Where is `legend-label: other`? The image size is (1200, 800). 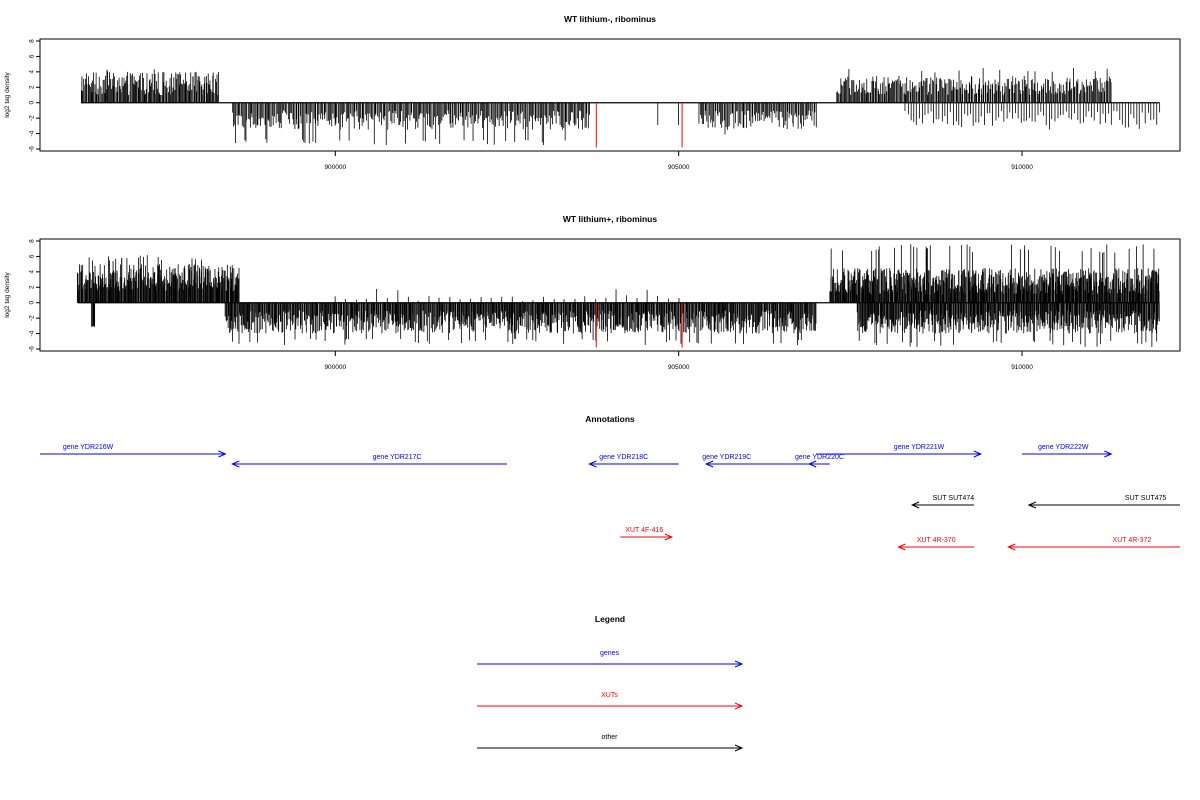
legend-label: other is located at coordinates (610, 737).